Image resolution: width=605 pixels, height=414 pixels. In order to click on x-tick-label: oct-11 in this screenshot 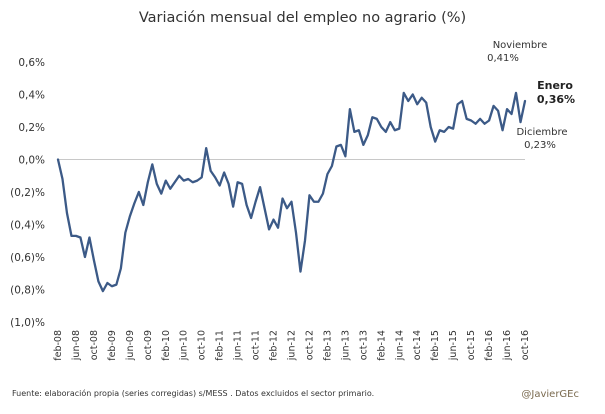, I will do `click(256, 345)`.